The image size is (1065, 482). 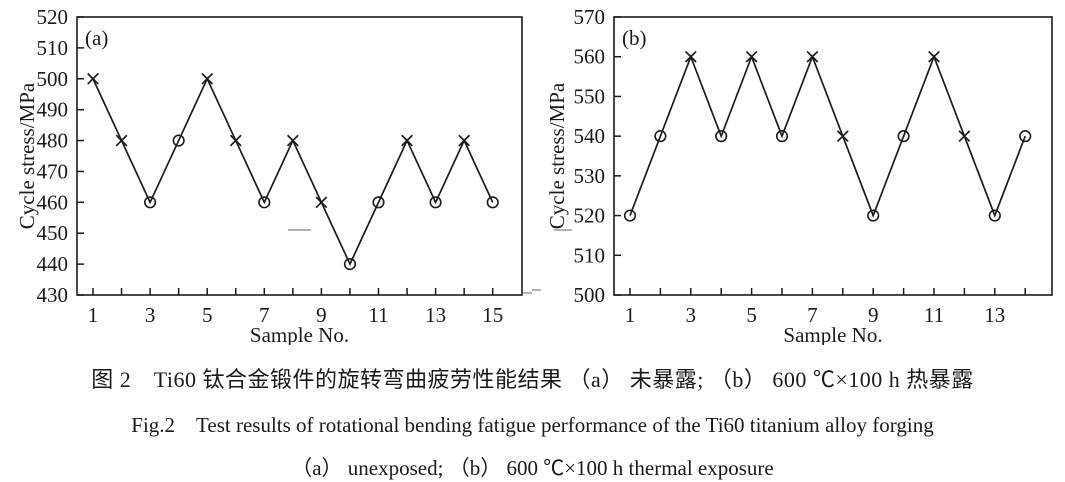 What do you see at coordinates (53, 264) in the screenshot?
I see `y-tick-label: 440` at bounding box center [53, 264].